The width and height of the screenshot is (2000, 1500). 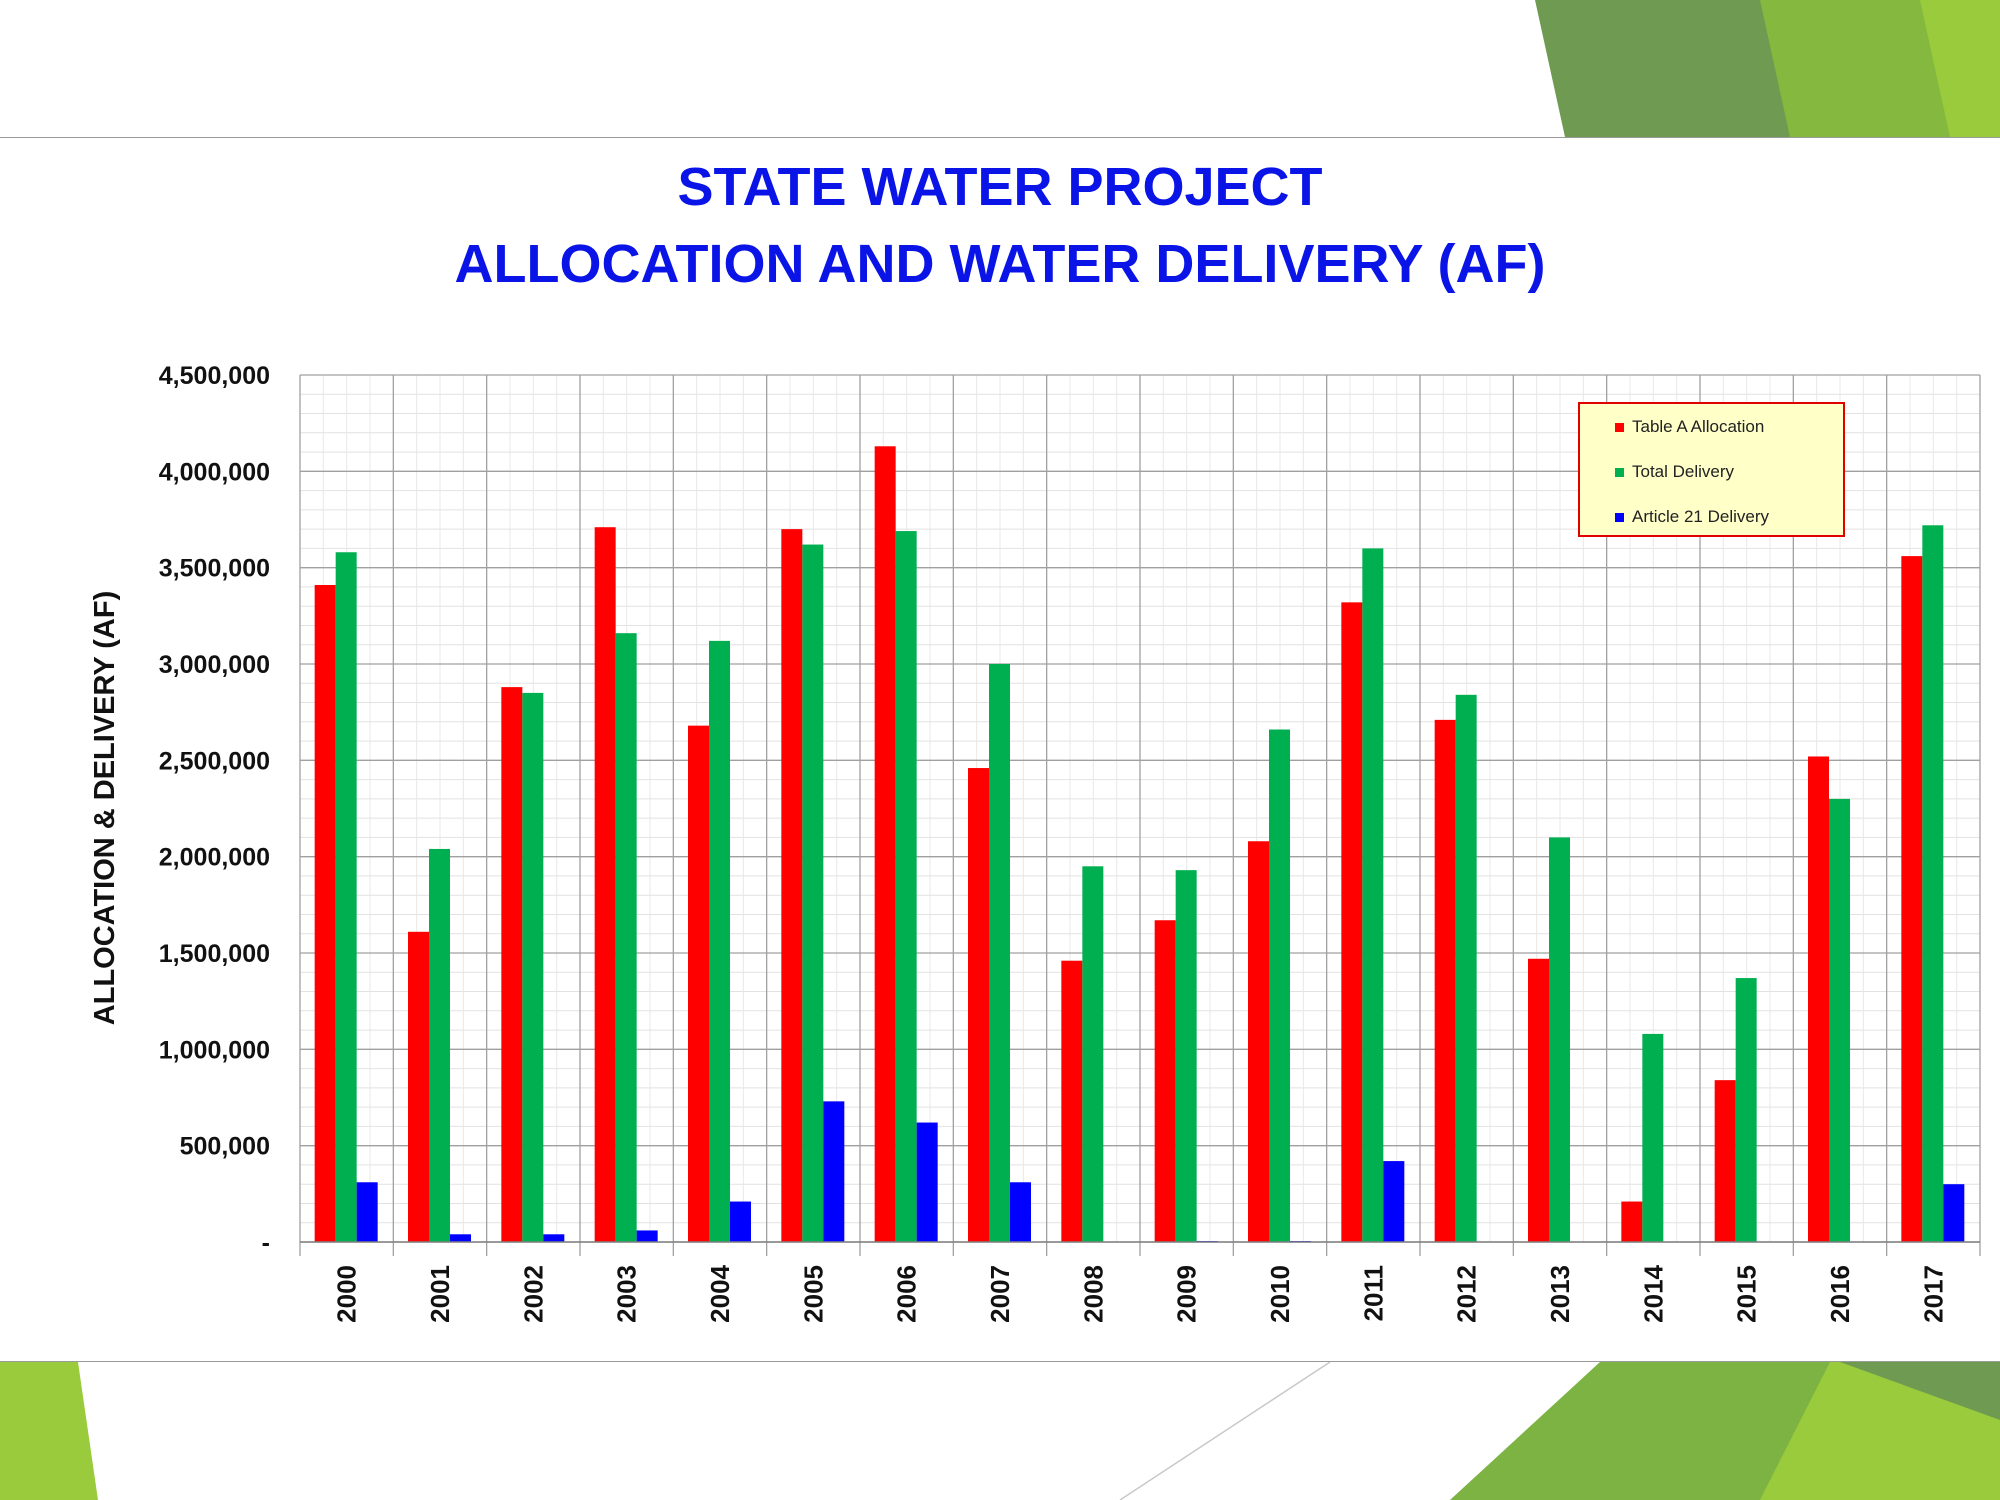 What do you see at coordinates (1280, 1294) in the screenshot?
I see `x-tick-label: 2010` at bounding box center [1280, 1294].